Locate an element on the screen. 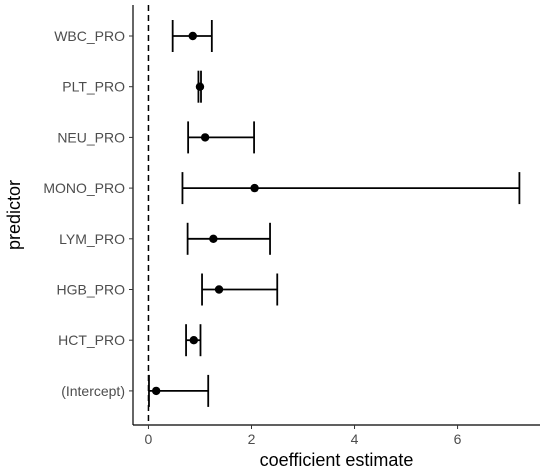 Image resolution: width=550 pixels, height=471 pixels. y-tick-label: LYM_PRO is located at coordinates (92, 239).